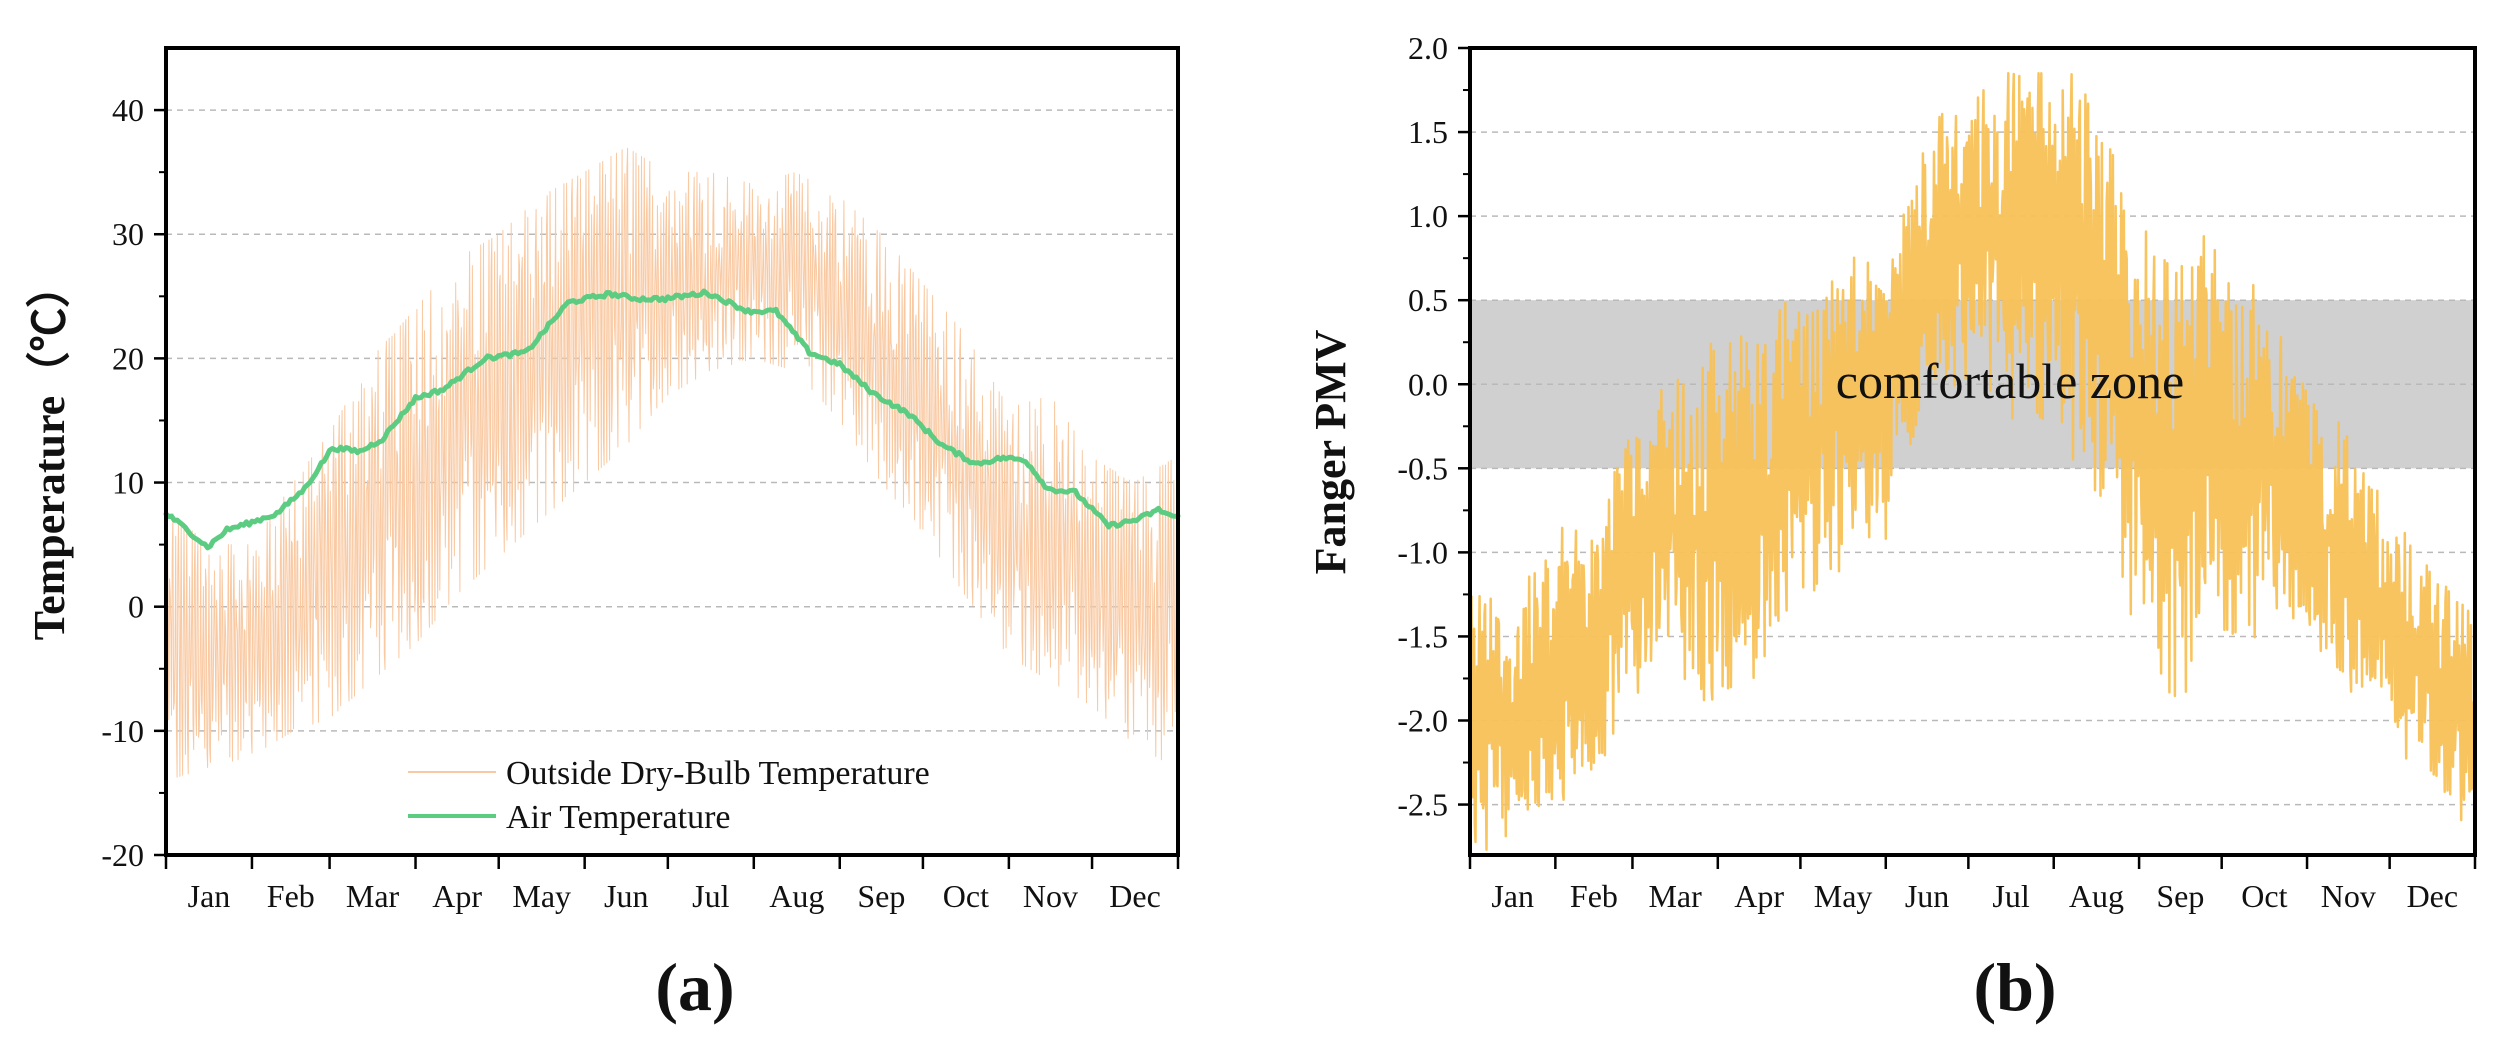 The width and height of the screenshot is (2505, 1044). Describe the element at coordinates (2348, 896) in the screenshot. I see `panel-b-x-tick-label: Nov` at that location.